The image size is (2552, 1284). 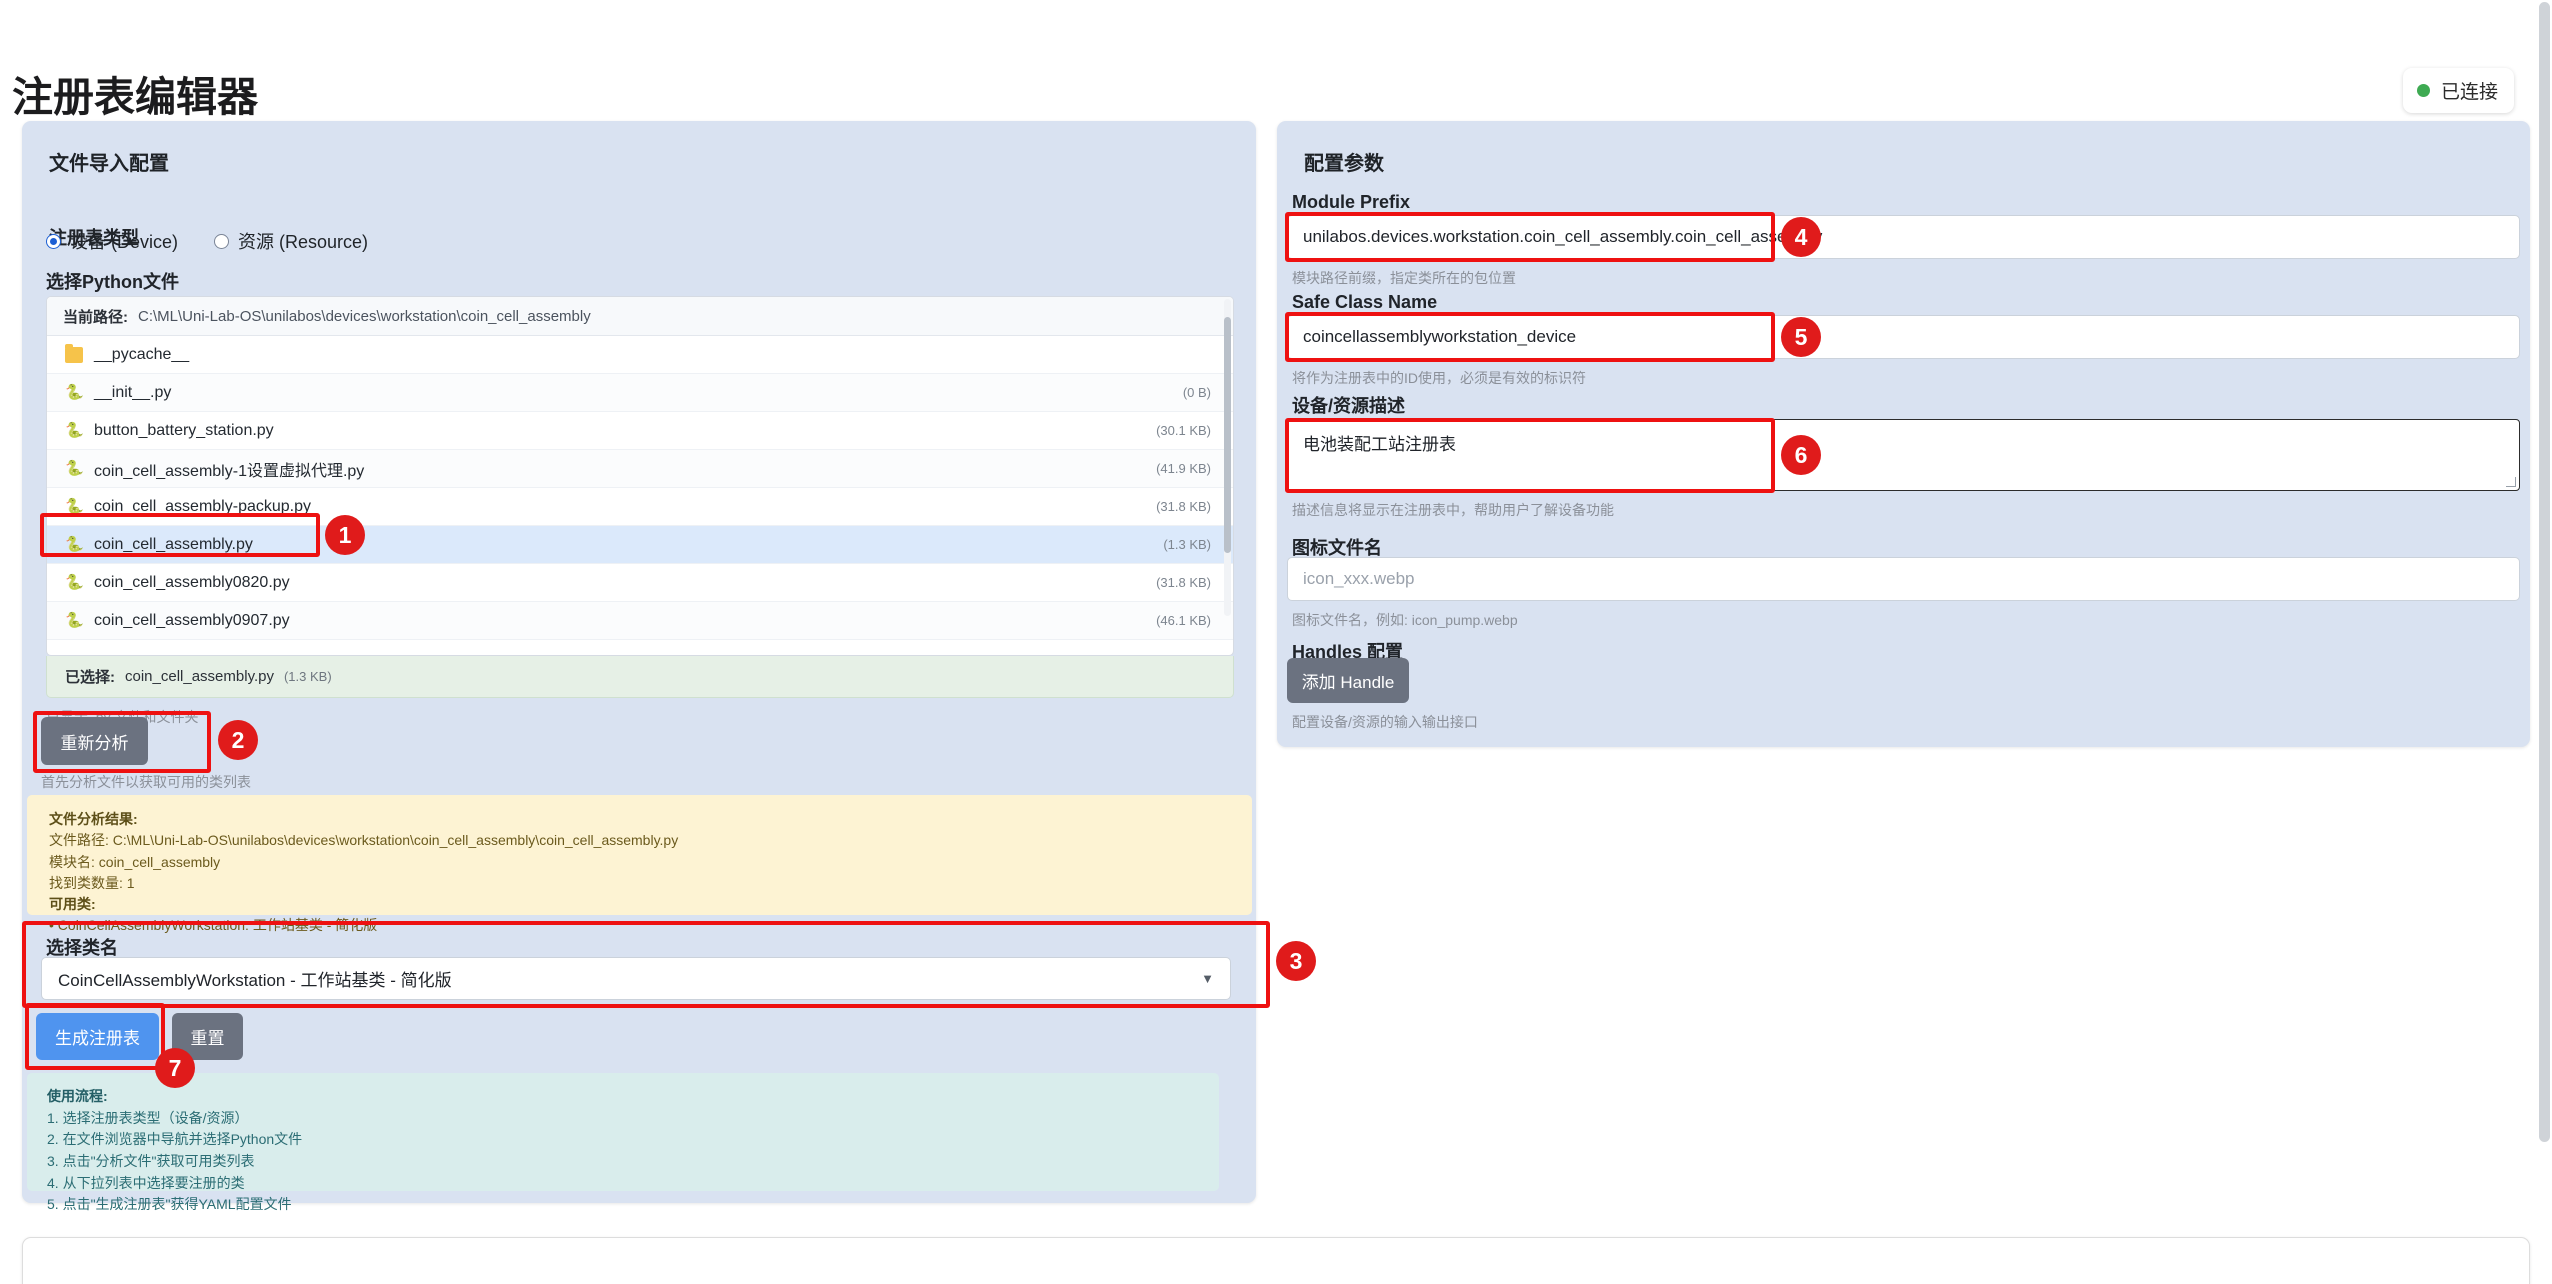 What do you see at coordinates (1379, 444) in the screenshot?
I see `description-value: 电池装配工站注册表` at bounding box center [1379, 444].